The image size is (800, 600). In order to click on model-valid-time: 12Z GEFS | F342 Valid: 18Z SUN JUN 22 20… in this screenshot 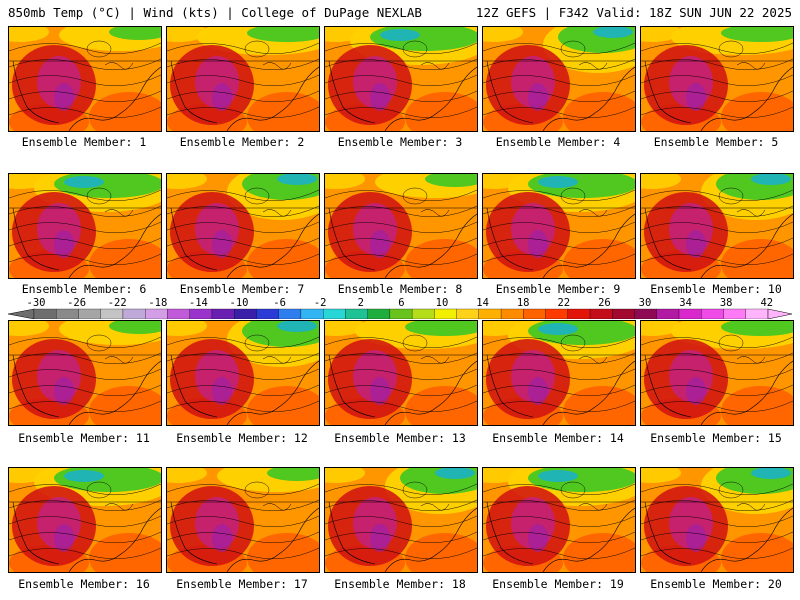, I will do `click(633, 12)`.